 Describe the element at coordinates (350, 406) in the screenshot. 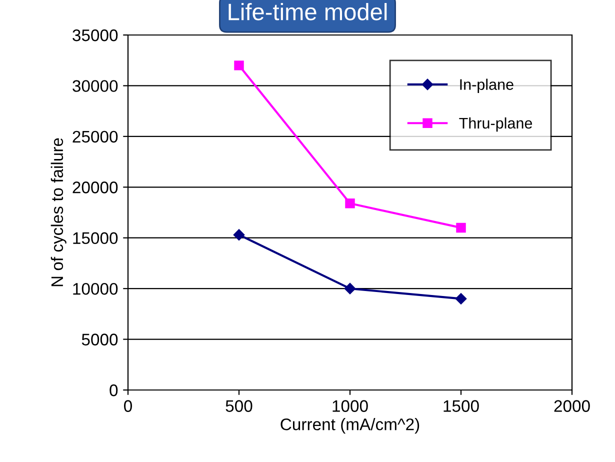

I see `x-tick-label: 1000` at that location.